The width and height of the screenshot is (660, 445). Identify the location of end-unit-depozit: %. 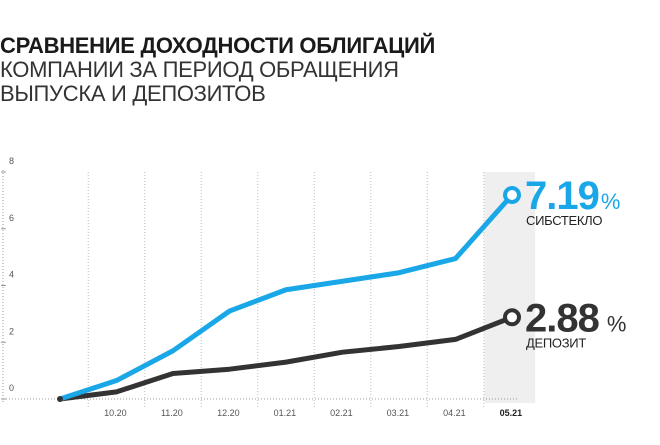
(617, 323).